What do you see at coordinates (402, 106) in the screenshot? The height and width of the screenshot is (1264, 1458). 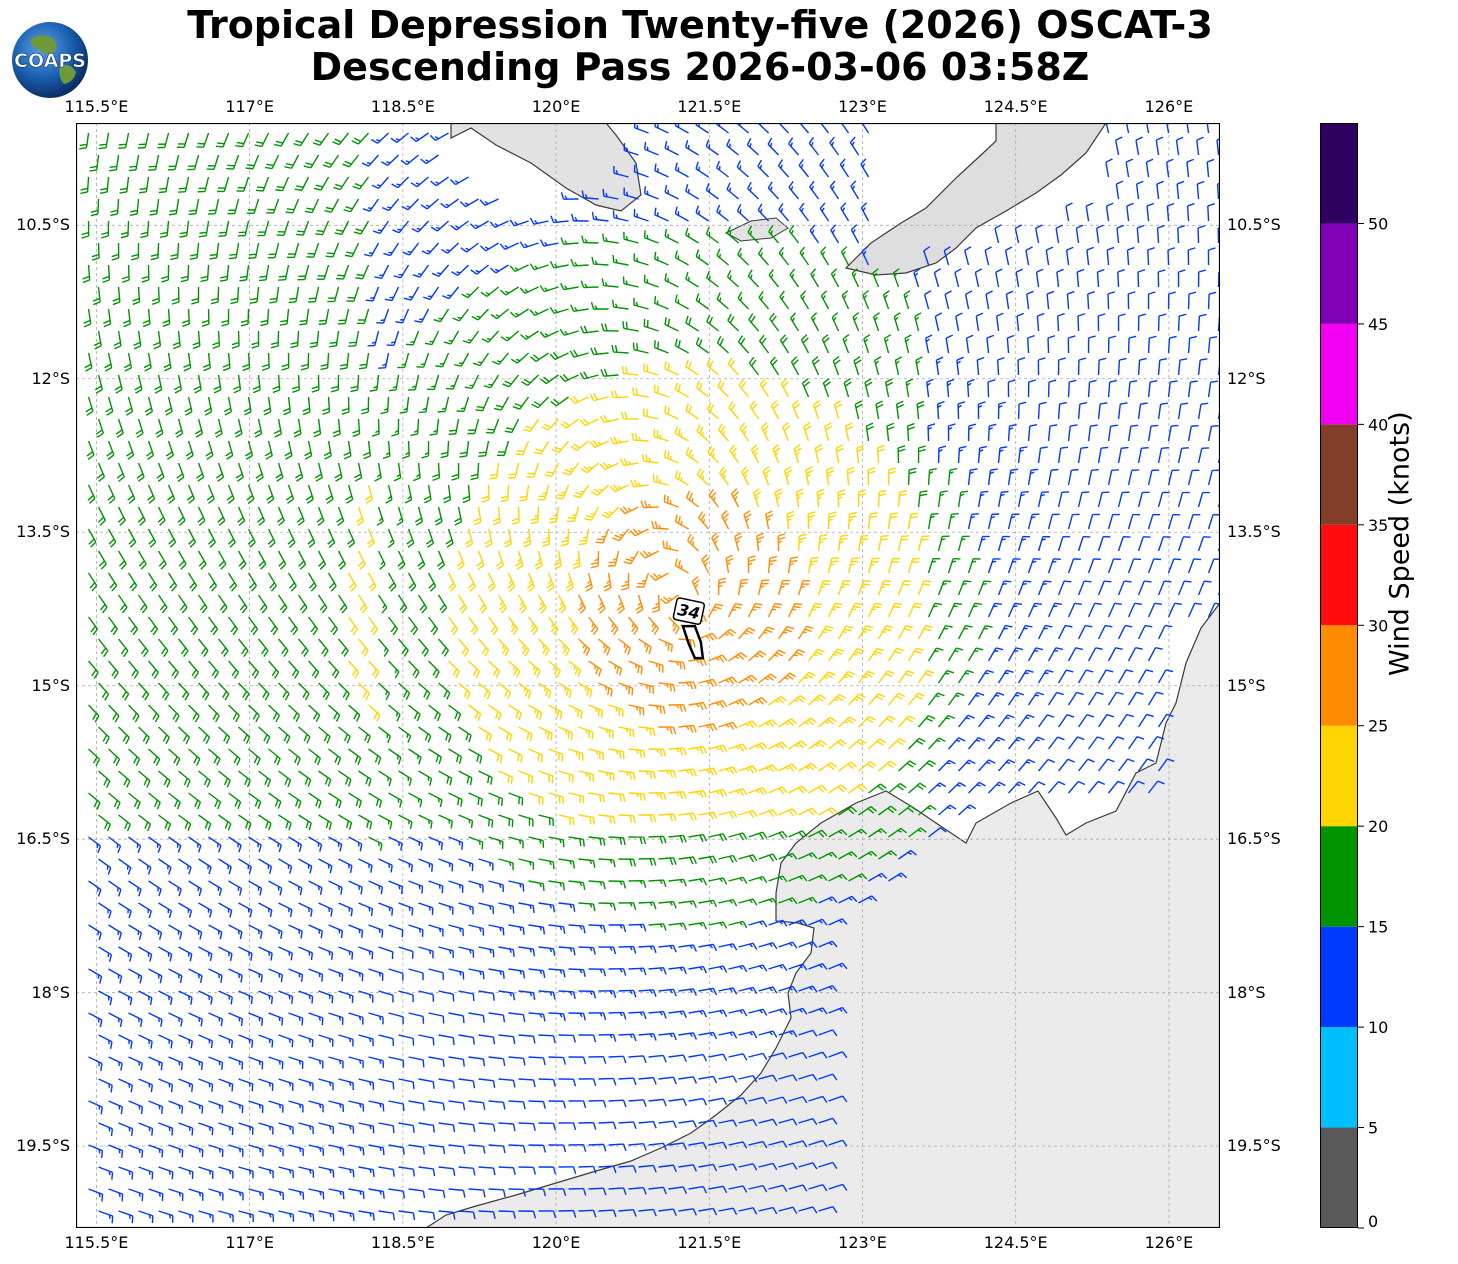 I see `lon-label-top: 118.5°E` at bounding box center [402, 106].